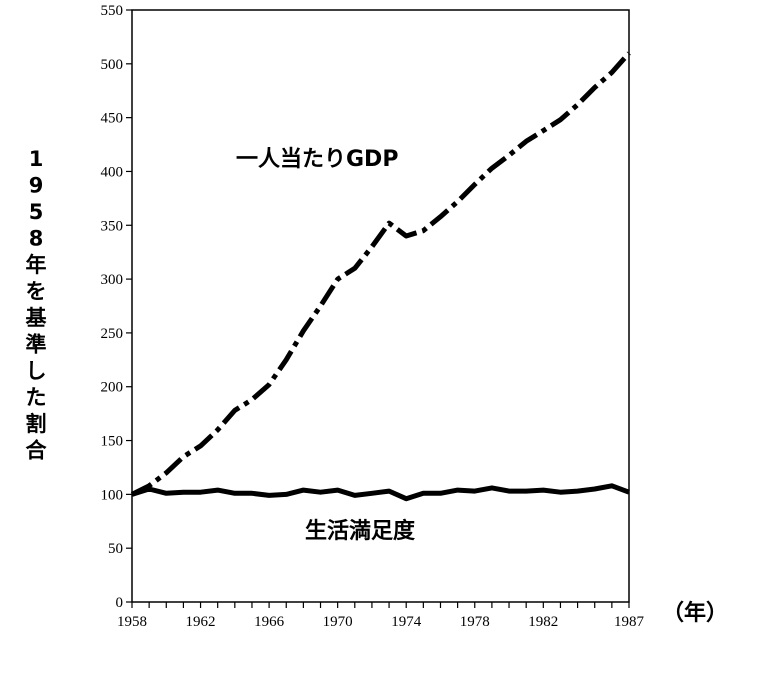 The width and height of the screenshot is (768, 694). Describe the element at coordinates (112, 11) in the screenshot. I see `y-tick-label: 550` at that location.